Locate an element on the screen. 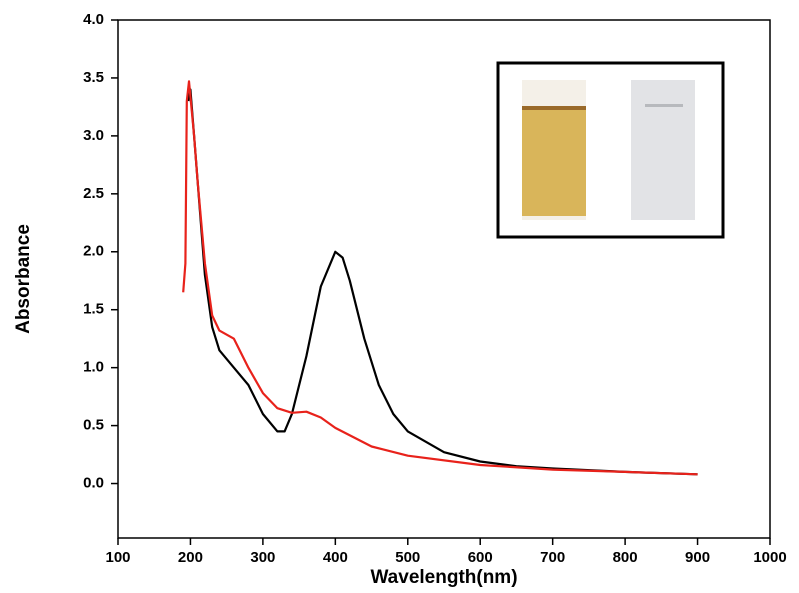 This screenshot has height=593, width=799. x-tick-label: 900 is located at coordinates (697, 557).